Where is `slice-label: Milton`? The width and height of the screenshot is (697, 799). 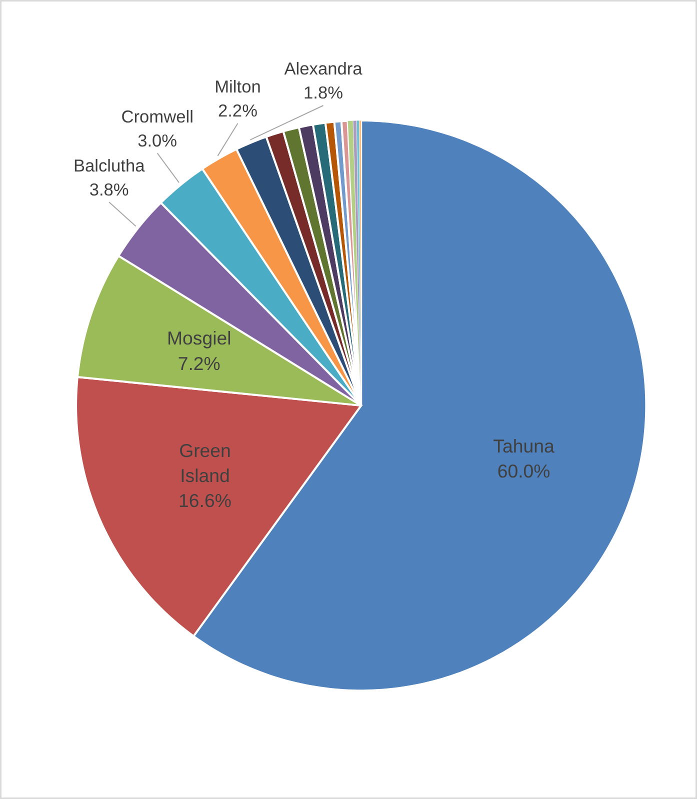
slice-label: Milton is located at coordinates (237, 86).